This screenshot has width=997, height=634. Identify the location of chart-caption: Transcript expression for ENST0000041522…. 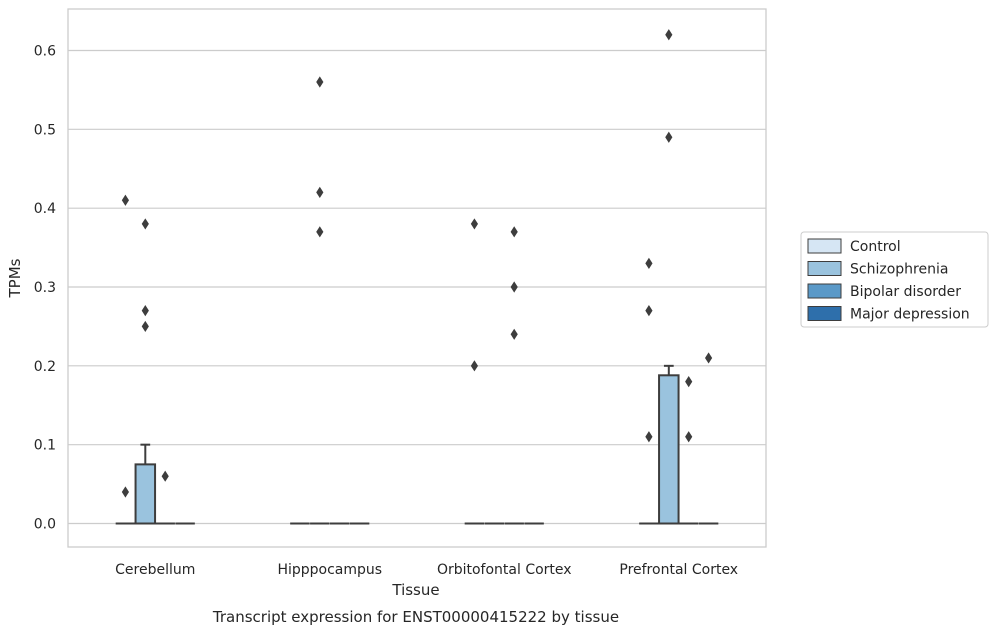
(415, 617).